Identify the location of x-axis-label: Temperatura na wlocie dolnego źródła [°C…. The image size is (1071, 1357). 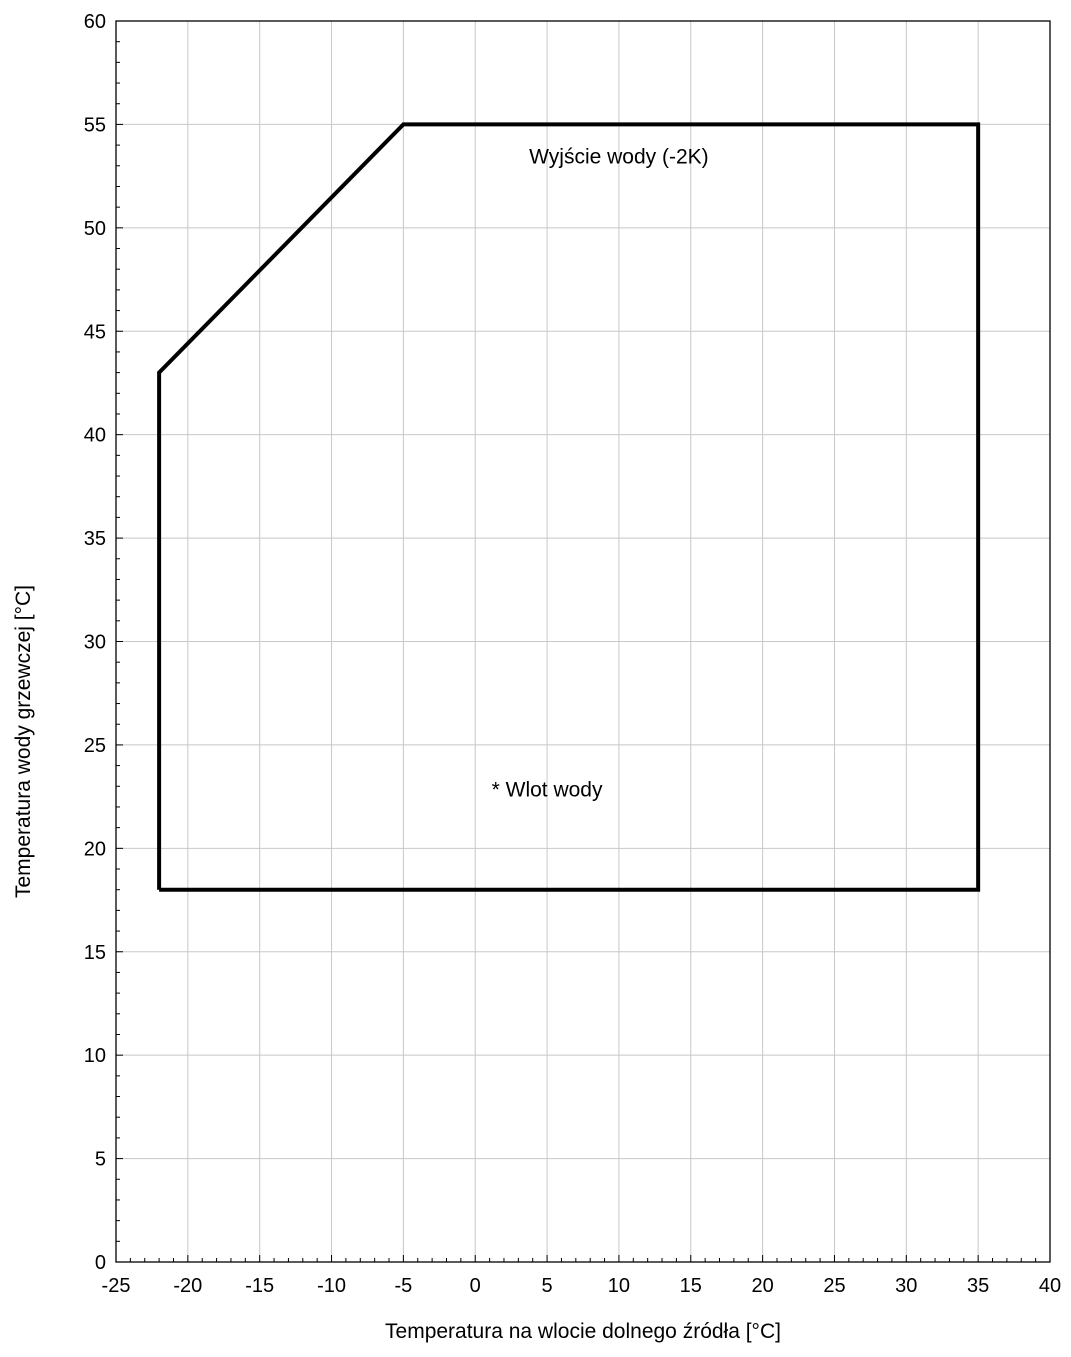
(583, 1331).